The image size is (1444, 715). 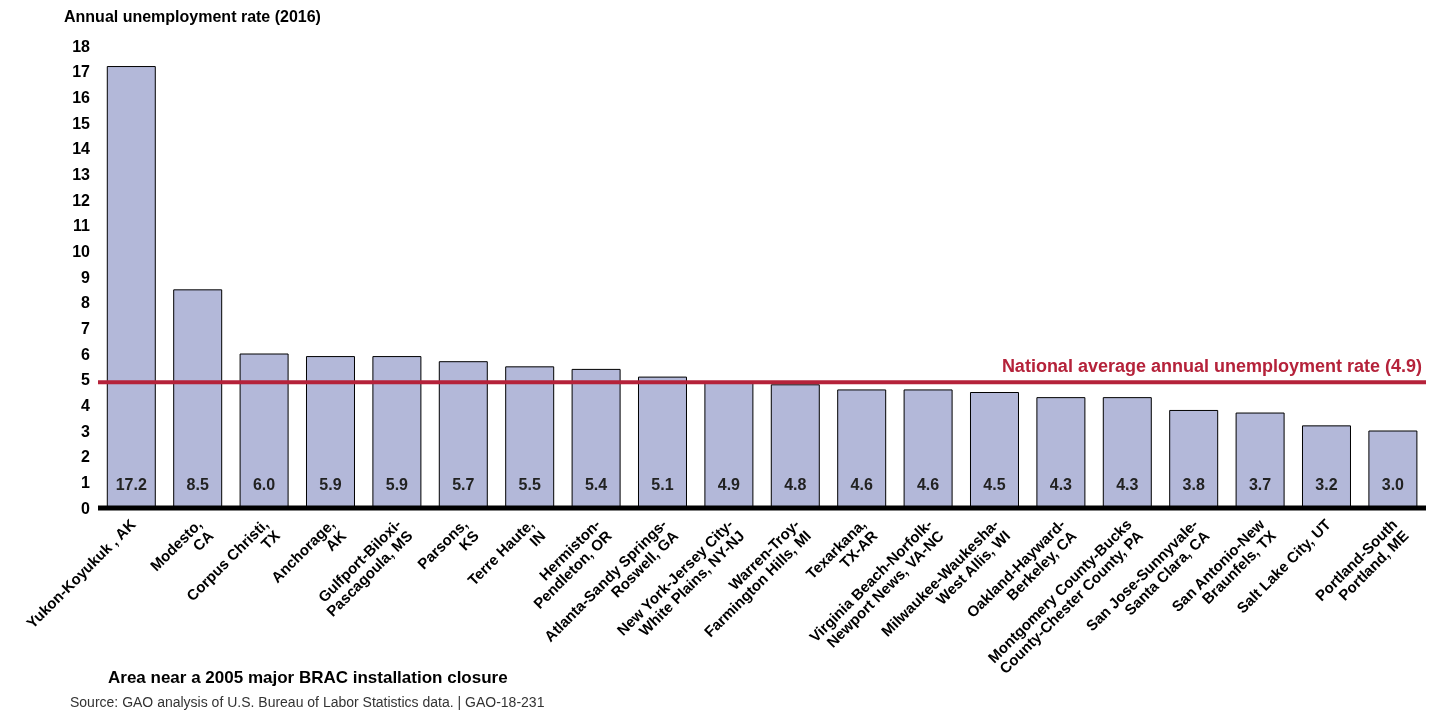 I want to click on y-tick-label: 6, so click(x=86, y=354).